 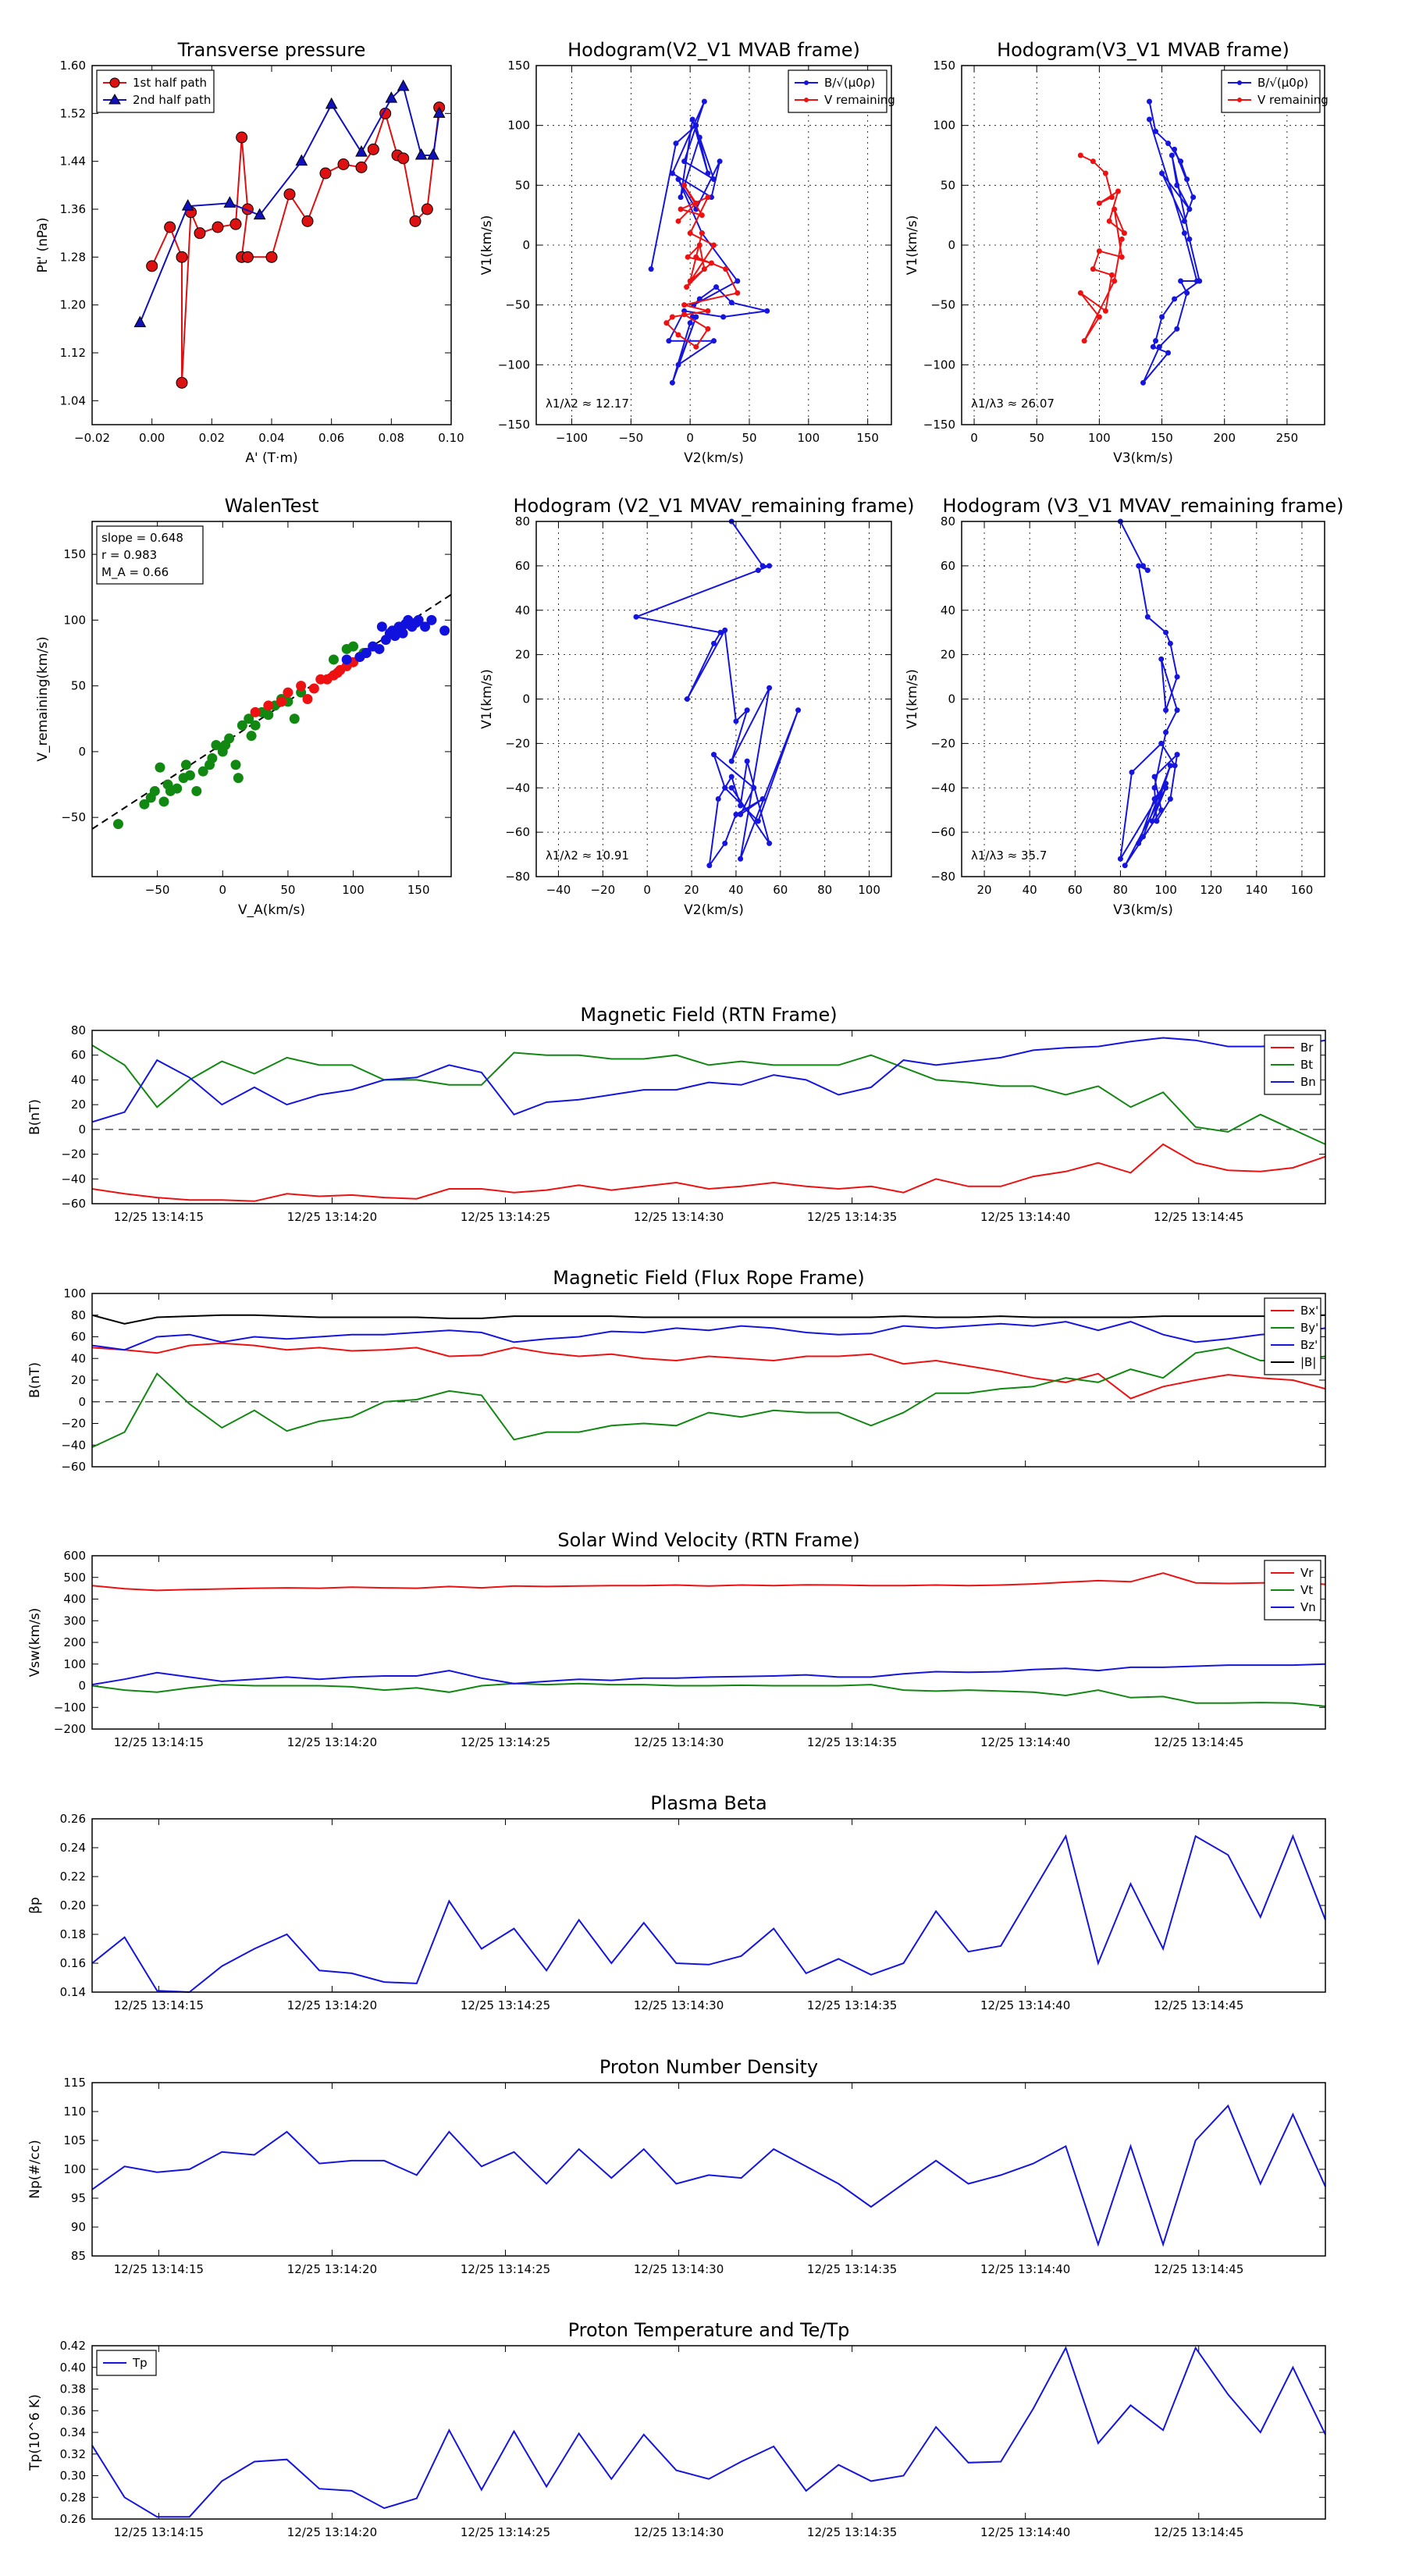 I want to click on eigen-ratio-label: λ1/λ3 ≈ 26.07, so click(x=1013, y=404).